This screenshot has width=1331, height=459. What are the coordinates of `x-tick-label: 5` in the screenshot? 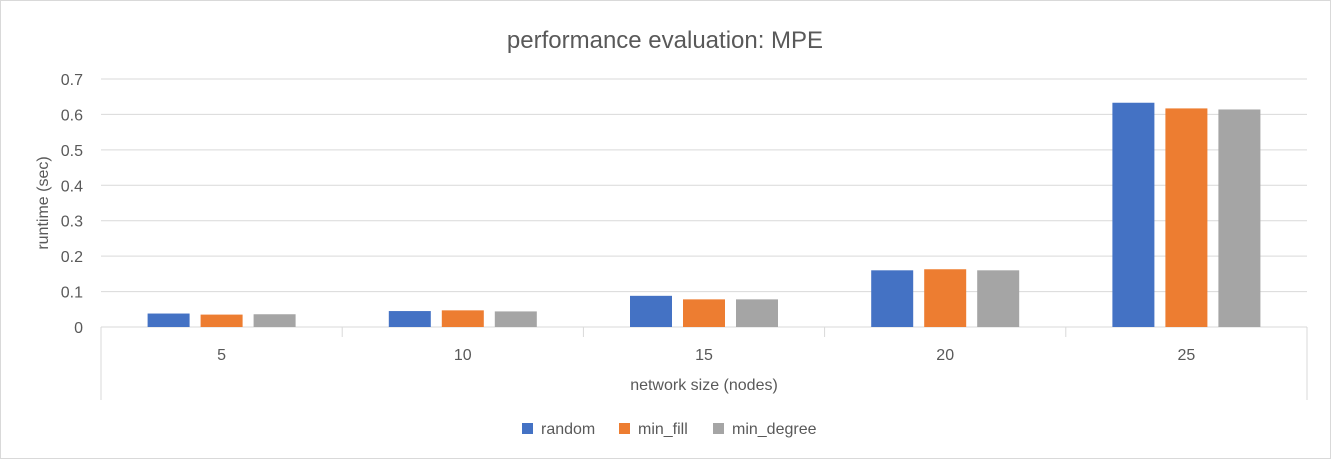 It's located at (221, 355).